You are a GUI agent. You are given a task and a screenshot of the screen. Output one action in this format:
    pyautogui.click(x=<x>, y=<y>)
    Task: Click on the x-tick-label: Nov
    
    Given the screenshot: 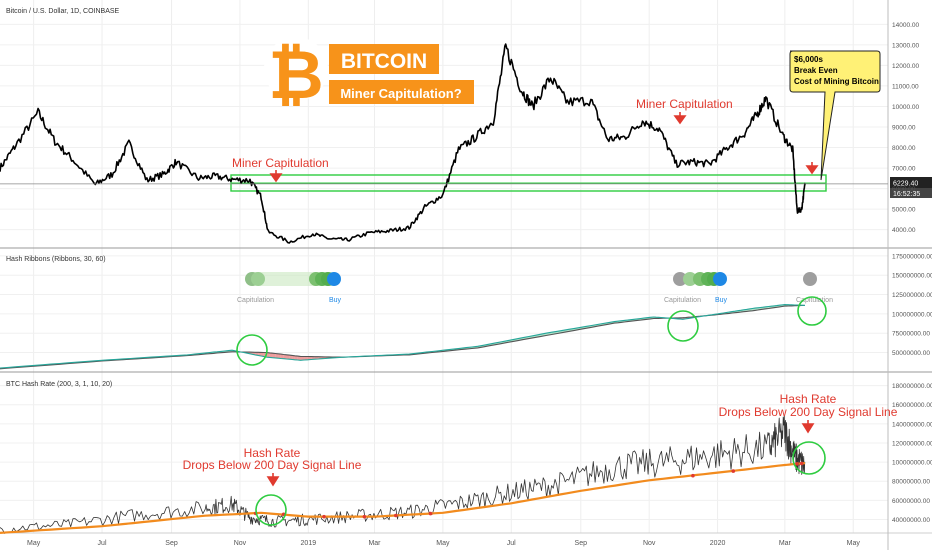 What is the action you would take?
    pyautogui.click(x=240, y=543)
    